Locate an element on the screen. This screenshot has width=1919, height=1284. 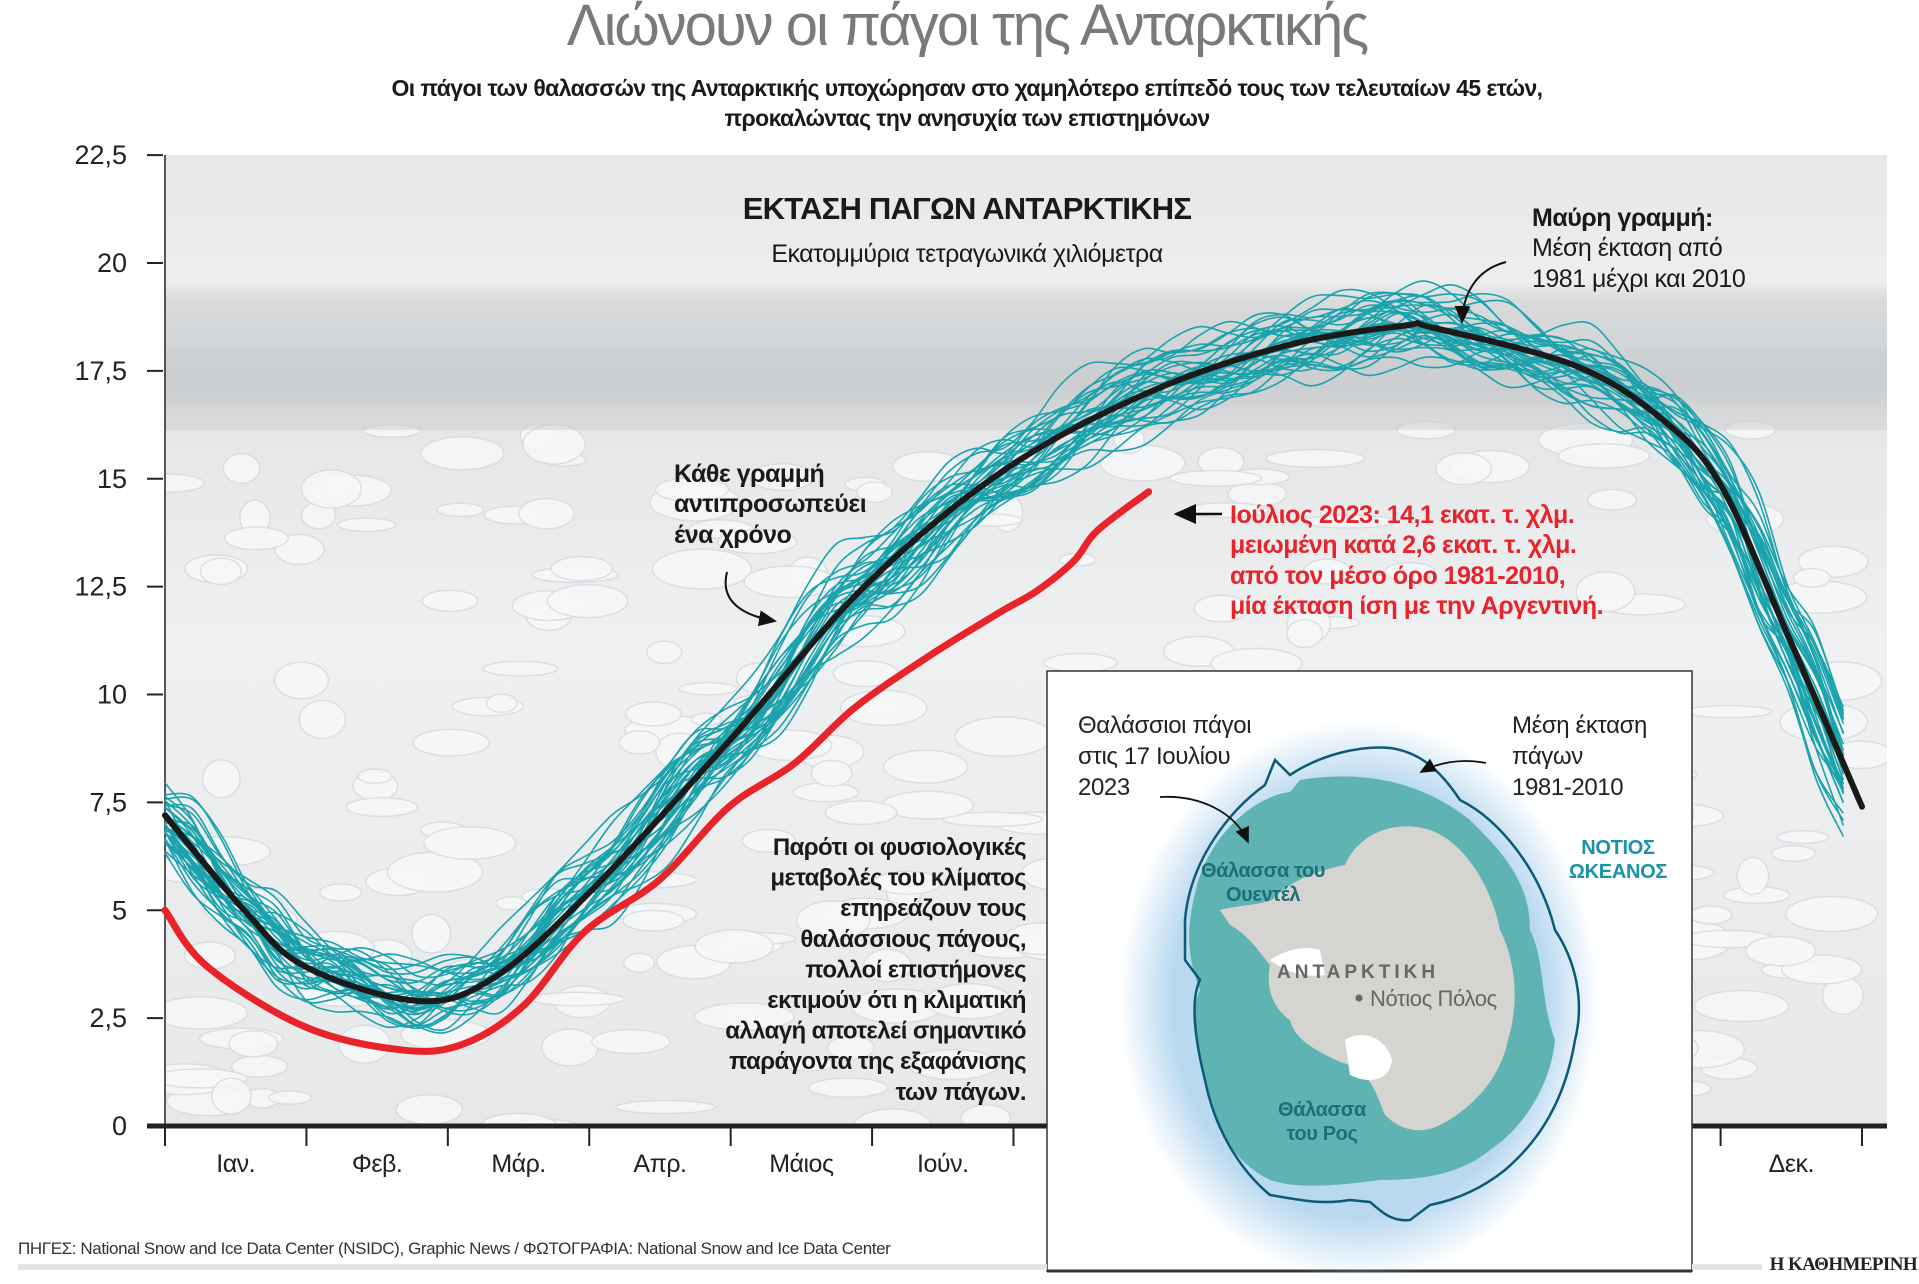
chart-title: ΕΚΤΑΣΗ ΠΑΓΩΝ ΑΝΤΑΡΚΤΙΚΗΣ is located at coordinates (967, 208).